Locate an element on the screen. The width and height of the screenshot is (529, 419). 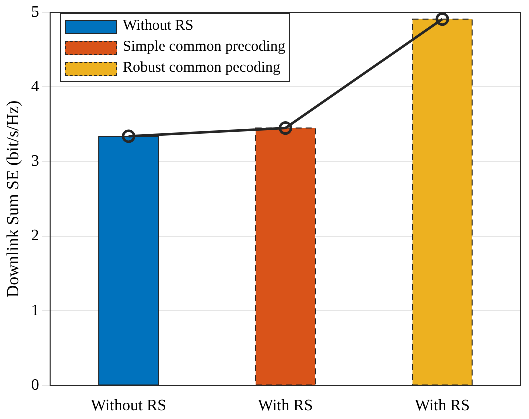
legend-label: Simple common precoding is located at coordinates (204, 47).